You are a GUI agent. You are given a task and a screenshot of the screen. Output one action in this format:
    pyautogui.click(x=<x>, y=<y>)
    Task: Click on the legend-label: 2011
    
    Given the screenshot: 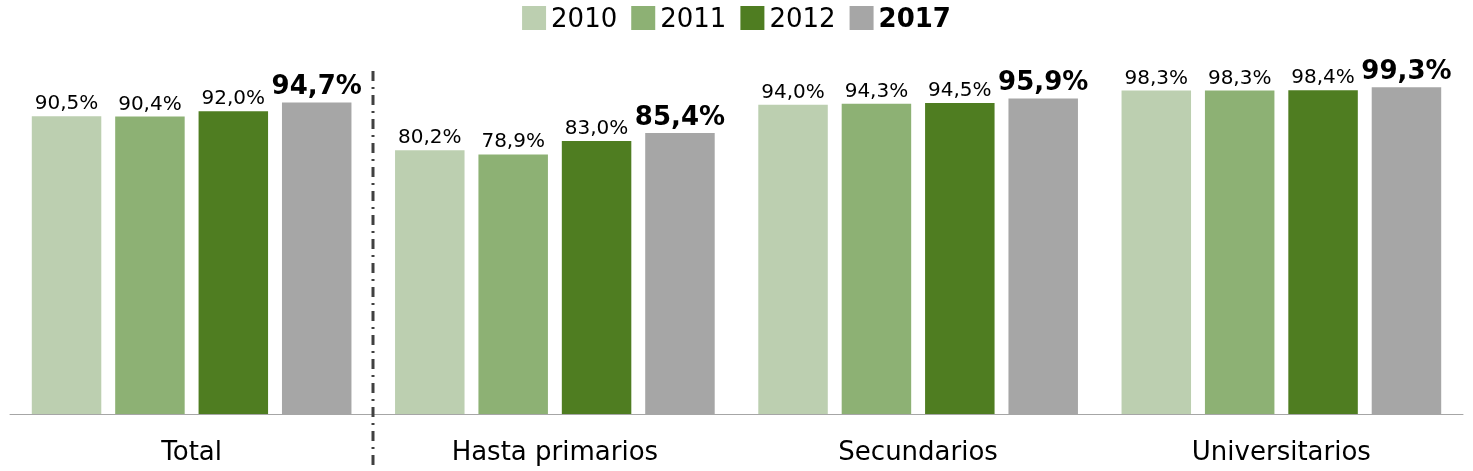 What is the action you would take?
    pyautogui.click(x=693, y=18)
    